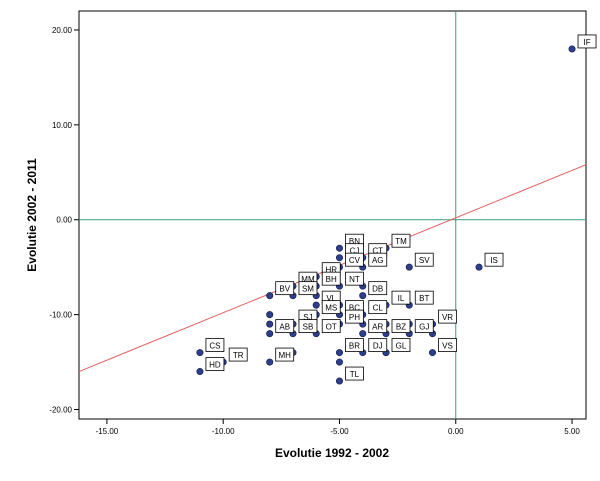 The image size is (600, 481). Describe the element at coordinates (60, 315) in the screenshot. I see `y-tick-label: -10.00` at that location.